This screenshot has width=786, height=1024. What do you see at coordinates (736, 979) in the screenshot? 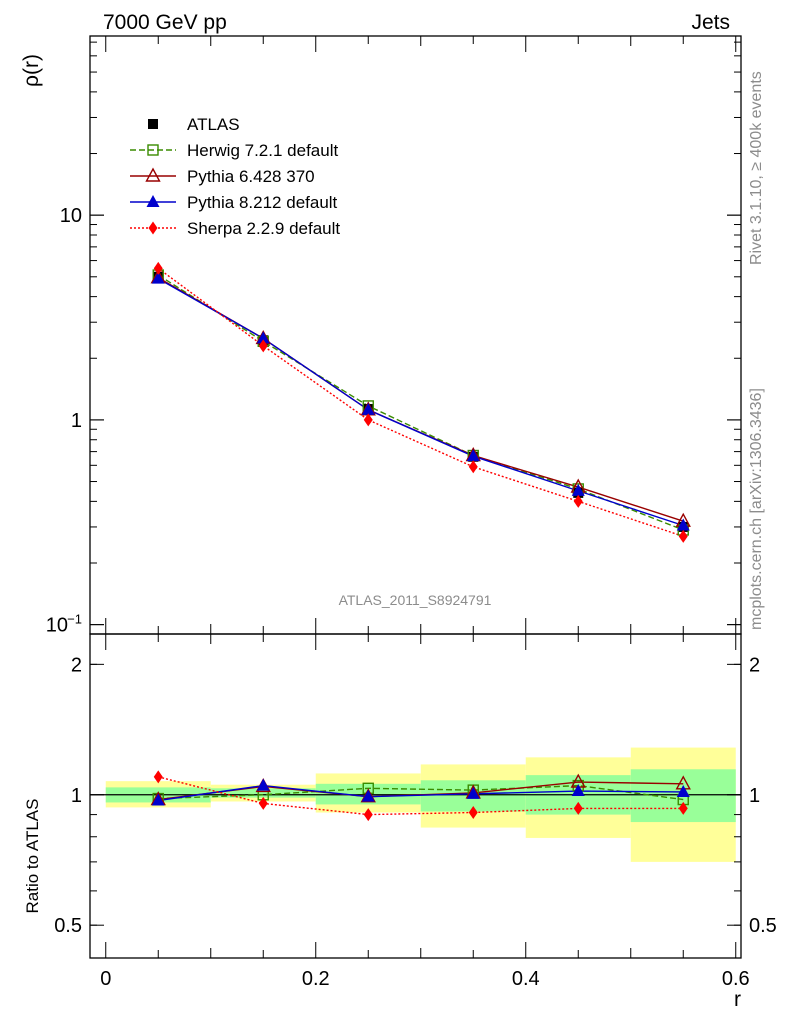
I see `x-tick-label: 0.6` at bounding box center [736, 979].